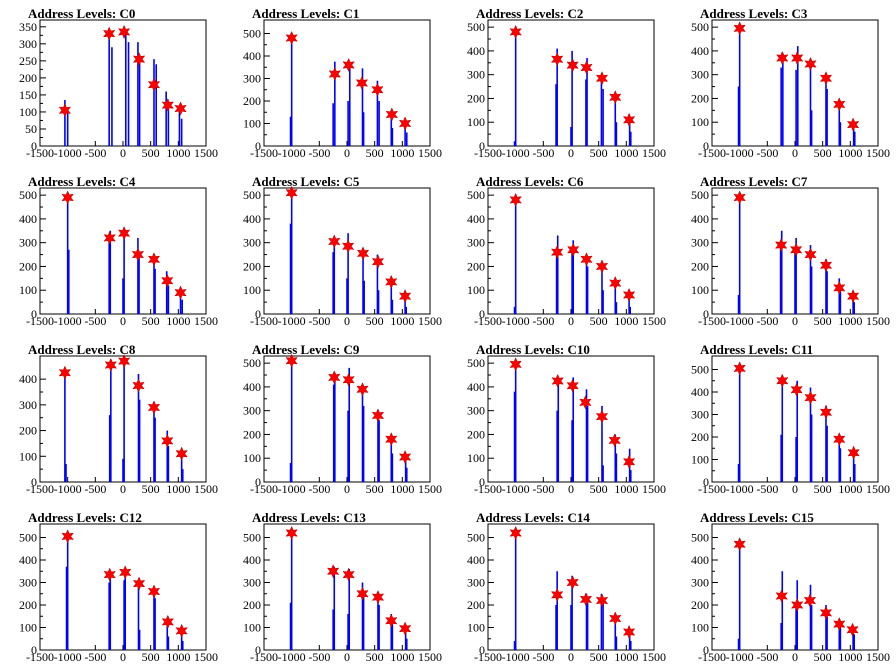 The height and width of the screenshot is (672, 896). What do you see at coordinates (309, 517) in the screenshot?
I see `chart-title: Address Levels: C13` at bounding box center [309, 517].